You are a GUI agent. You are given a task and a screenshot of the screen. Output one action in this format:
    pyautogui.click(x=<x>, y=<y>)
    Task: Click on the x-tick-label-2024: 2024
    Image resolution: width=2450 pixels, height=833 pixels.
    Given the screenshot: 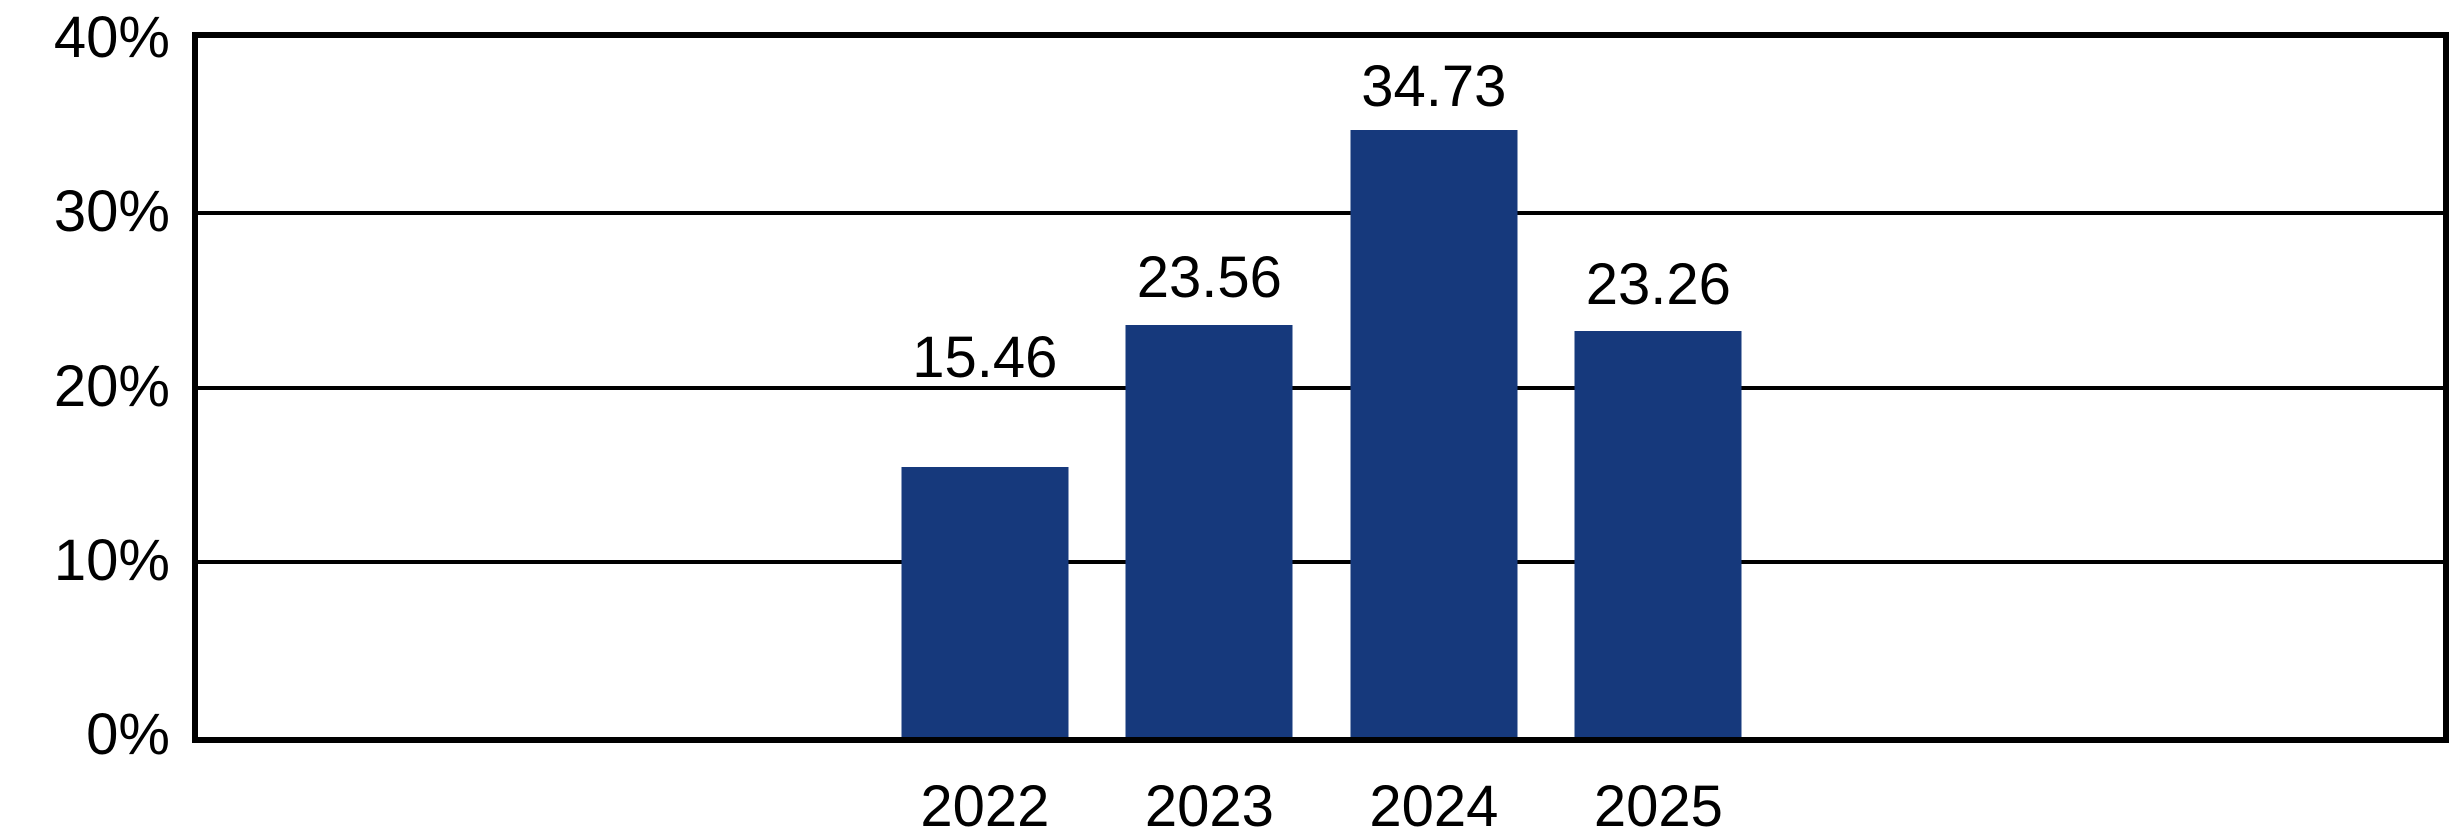 What is the action you would take?
    pyautogui.click(x=1434, y=803)
    